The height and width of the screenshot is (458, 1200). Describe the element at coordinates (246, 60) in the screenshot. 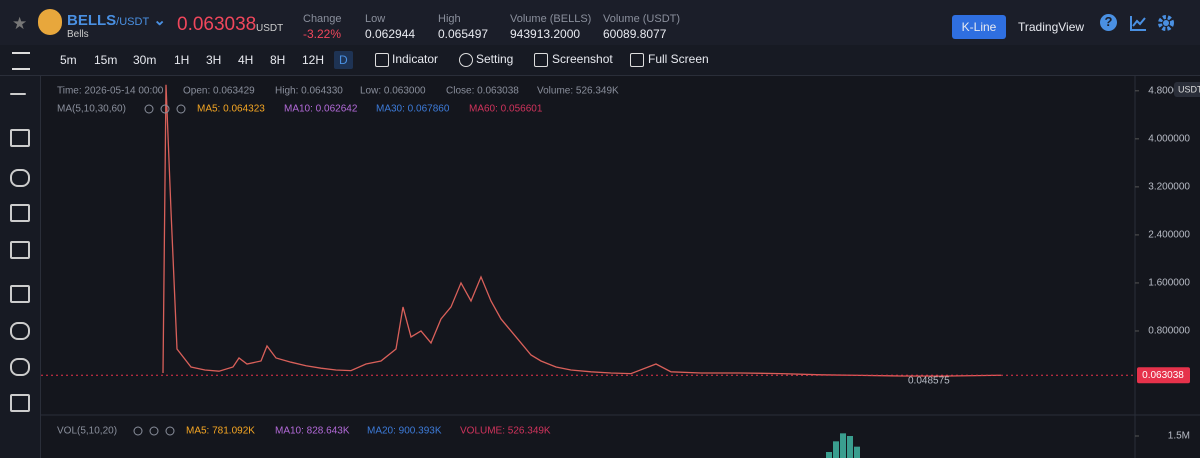

I see `interval-button: 4H` at that location.